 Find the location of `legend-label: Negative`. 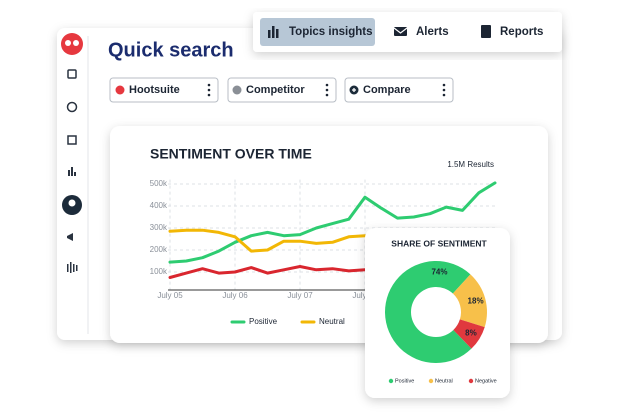

legend-label: Negative is located at coordinates (486, 381).